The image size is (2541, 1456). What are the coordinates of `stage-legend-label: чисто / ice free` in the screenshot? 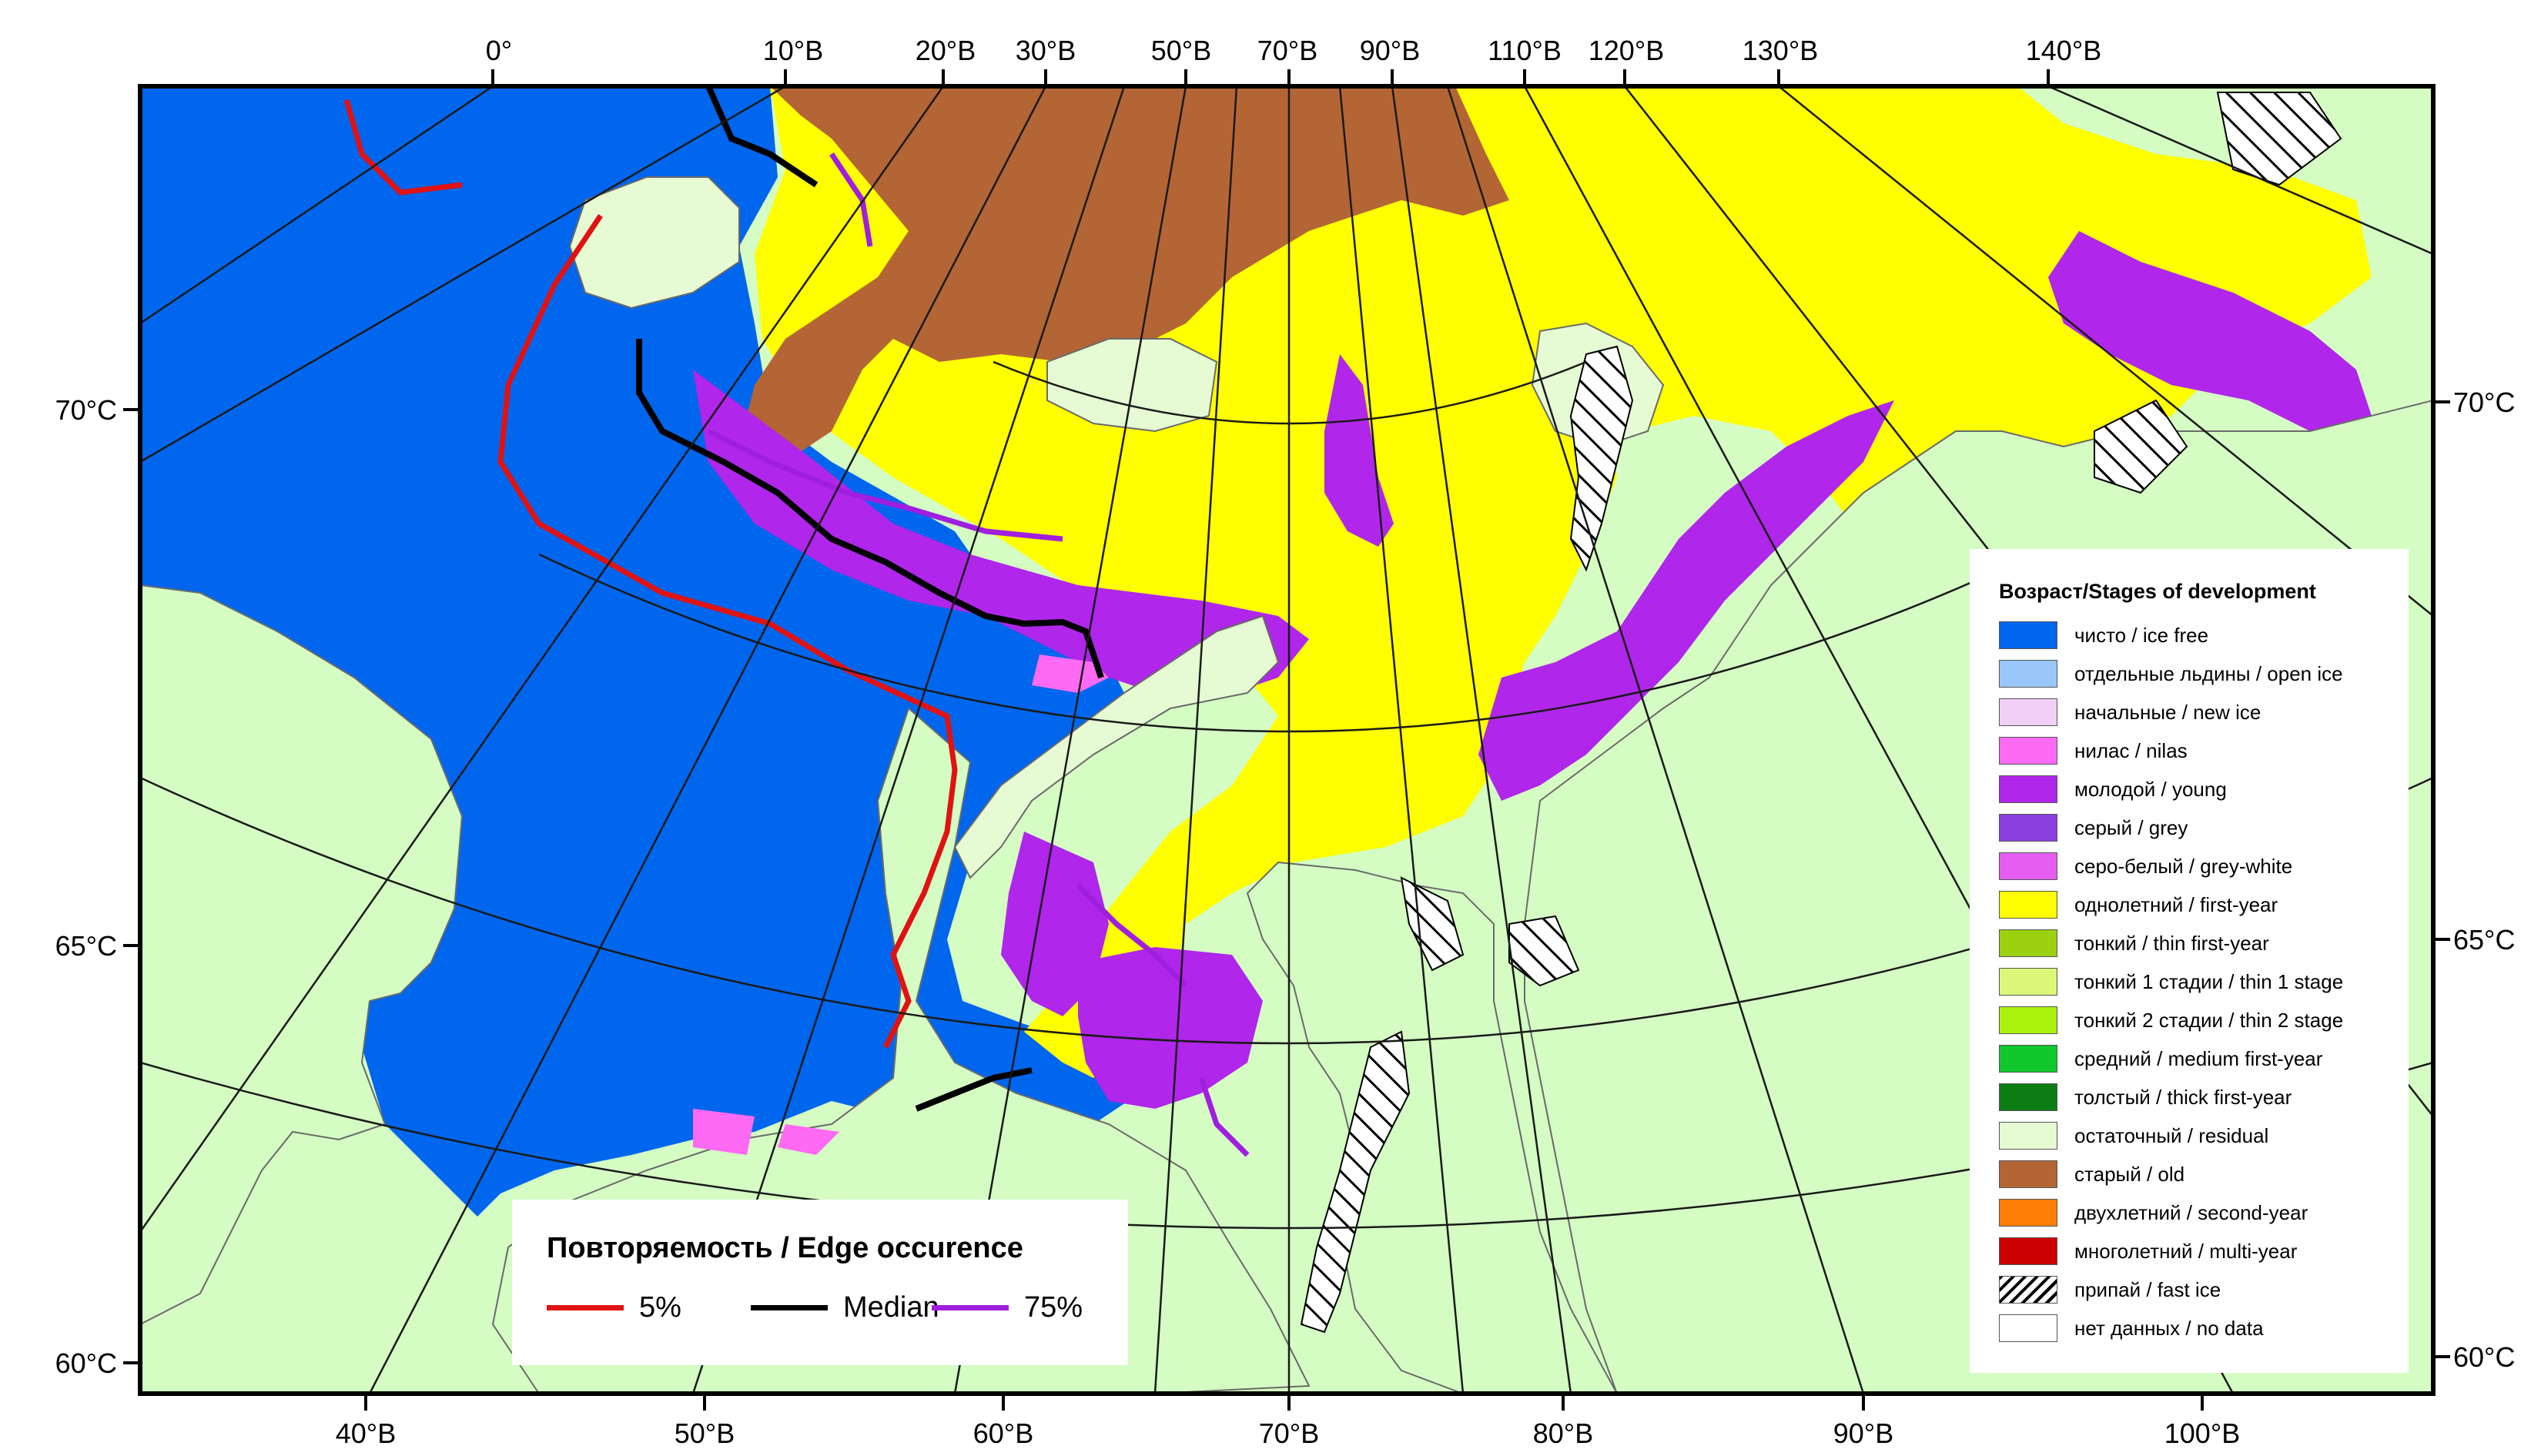 It's located at (2141, 635).